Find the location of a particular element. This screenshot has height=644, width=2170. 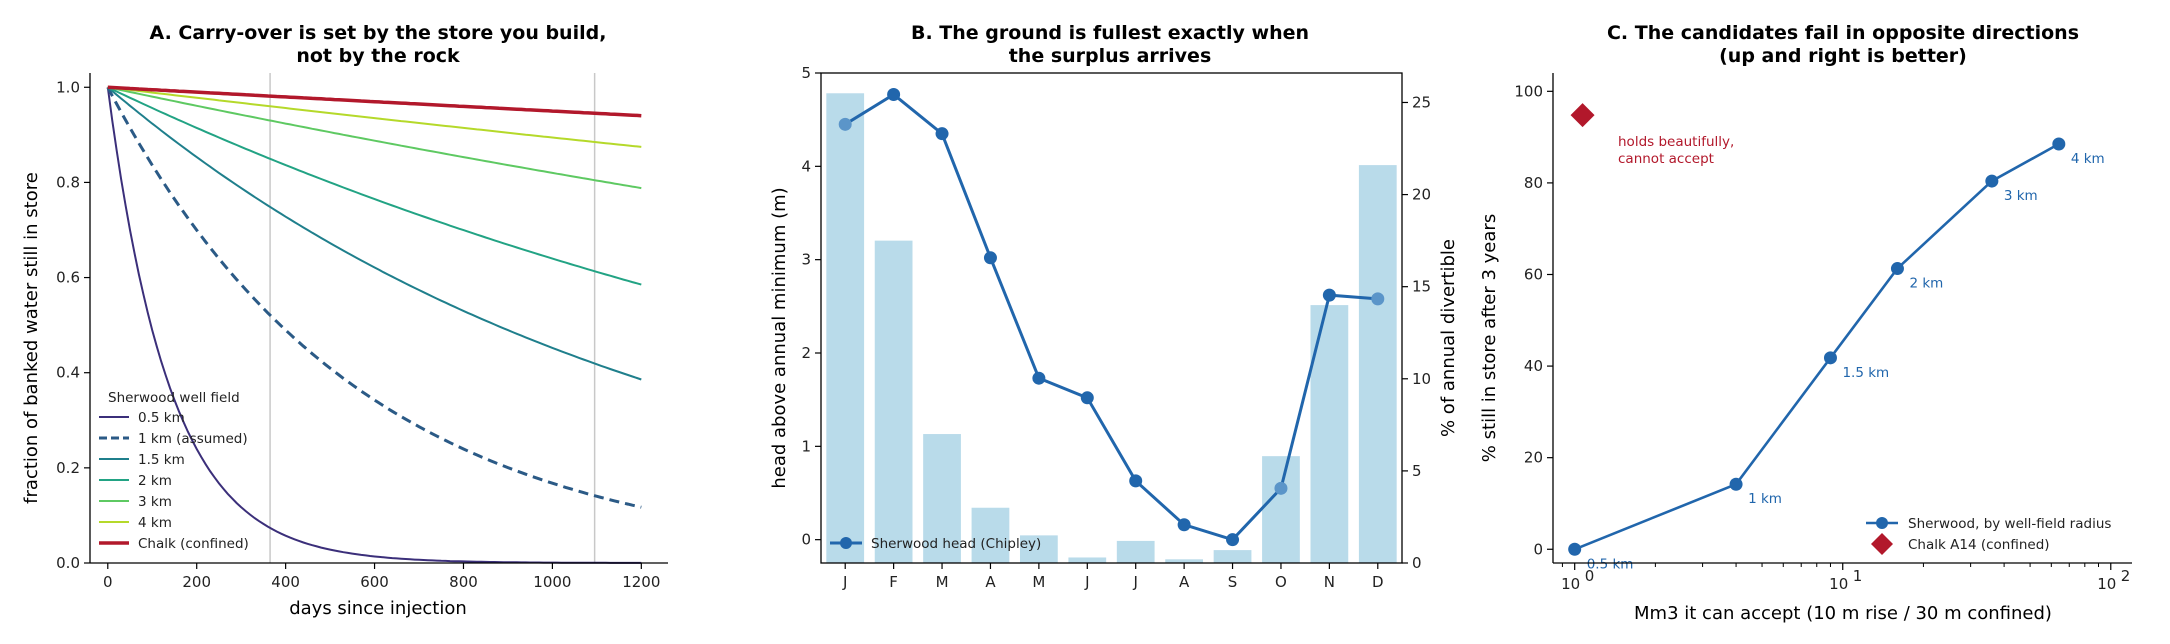

panel-c-legend-chalk: Chalk A14 (confined) is located at coordinates (1979, 545).